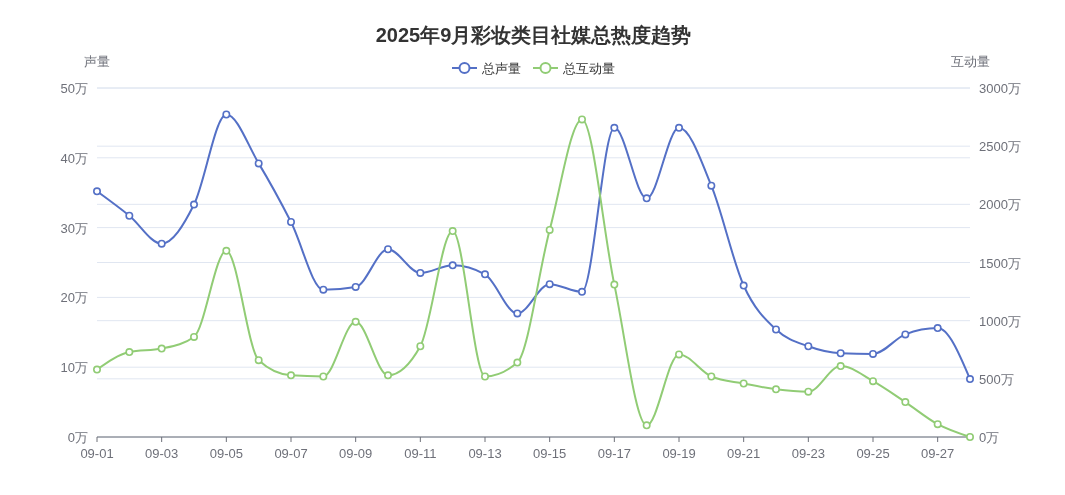 The height and width of the screenshot is (495, 1065). I want to click on x-tick-label: 09-09, so click(356, 453).